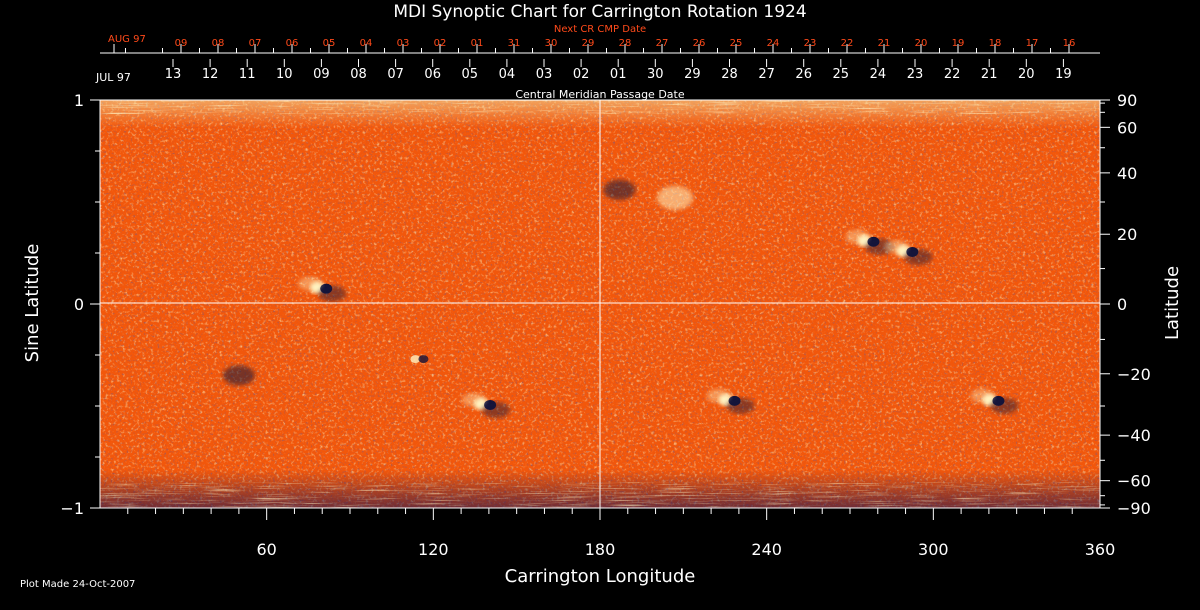 This screenshot has height=610, width=1200. Describe the element at coordinates (1127, 173) in the screenshot. I see `y-right-tick-label: 40` at that location.